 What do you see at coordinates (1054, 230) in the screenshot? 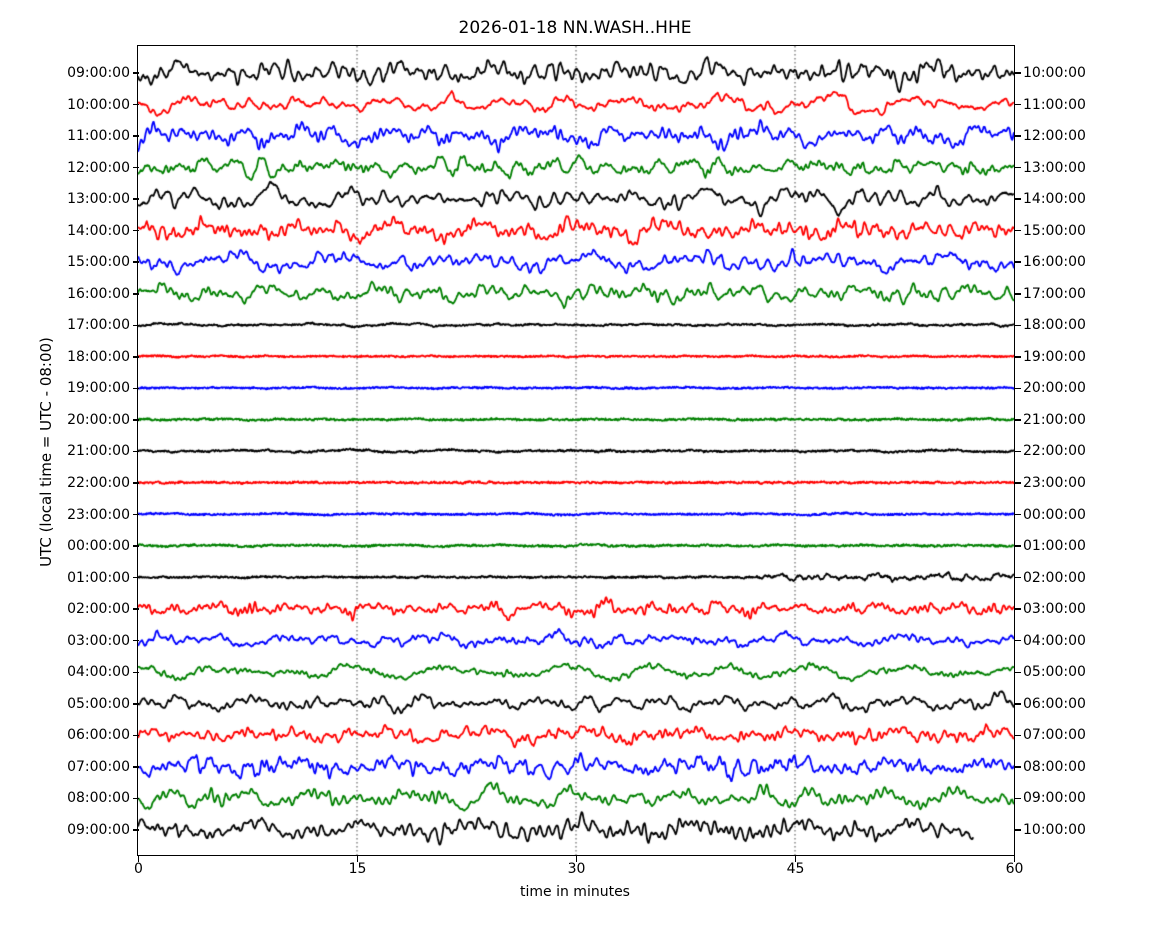
I see `right-local-time-label: 15:00:00` at bounding box center [1054, 230].